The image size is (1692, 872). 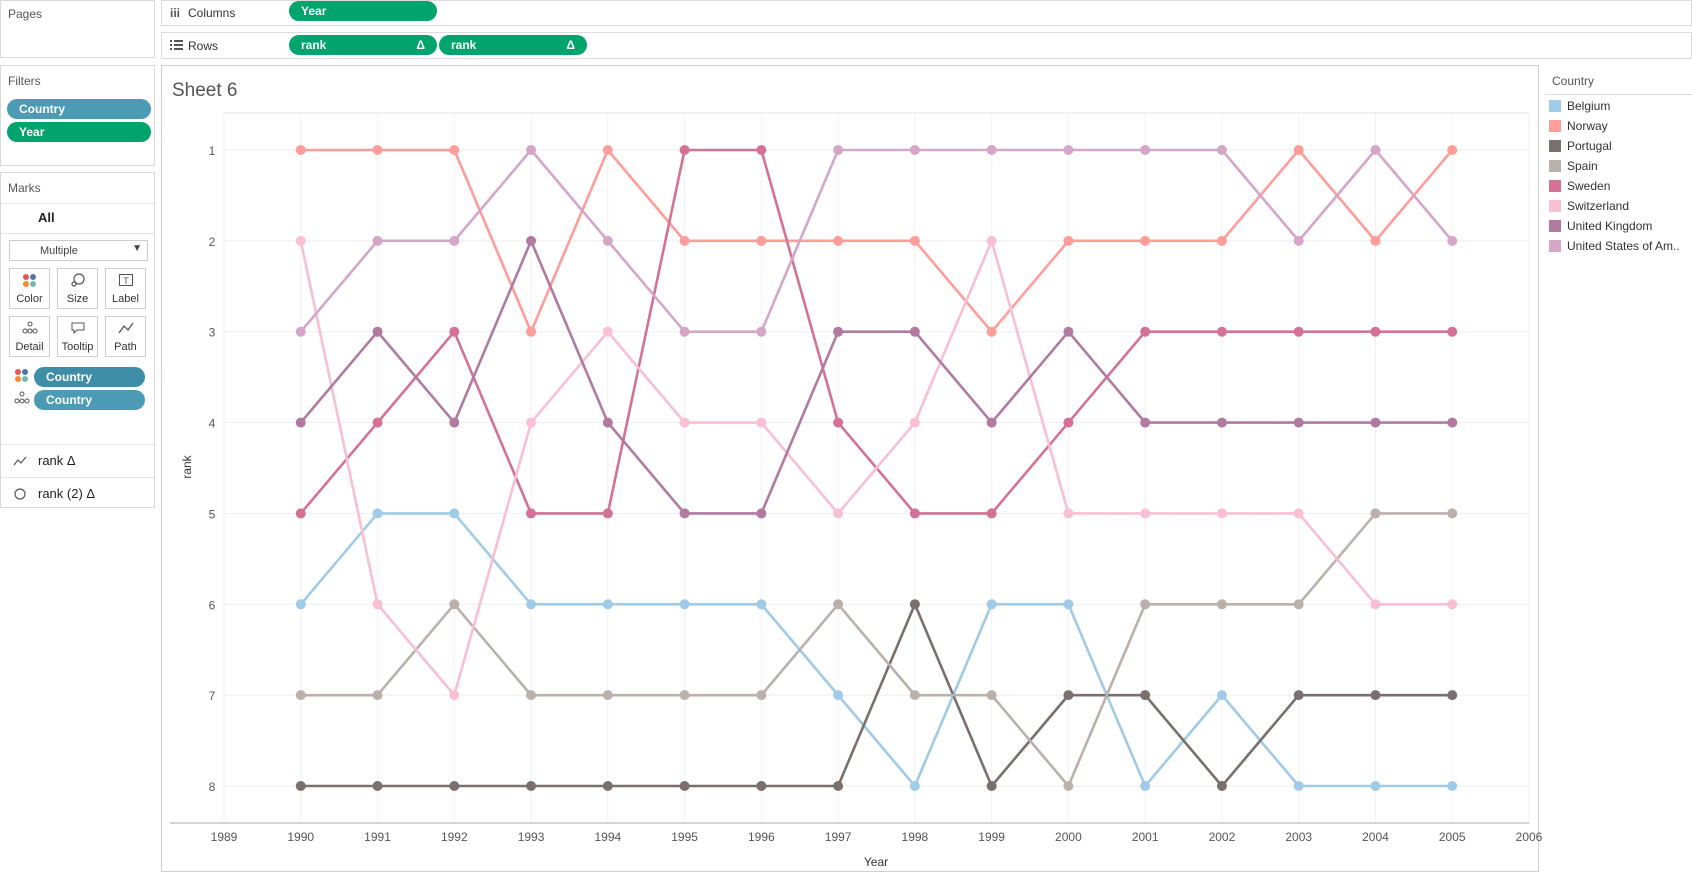 I want to click on rows-pill-rank-1-label: rank, so click(x=314, y=45).